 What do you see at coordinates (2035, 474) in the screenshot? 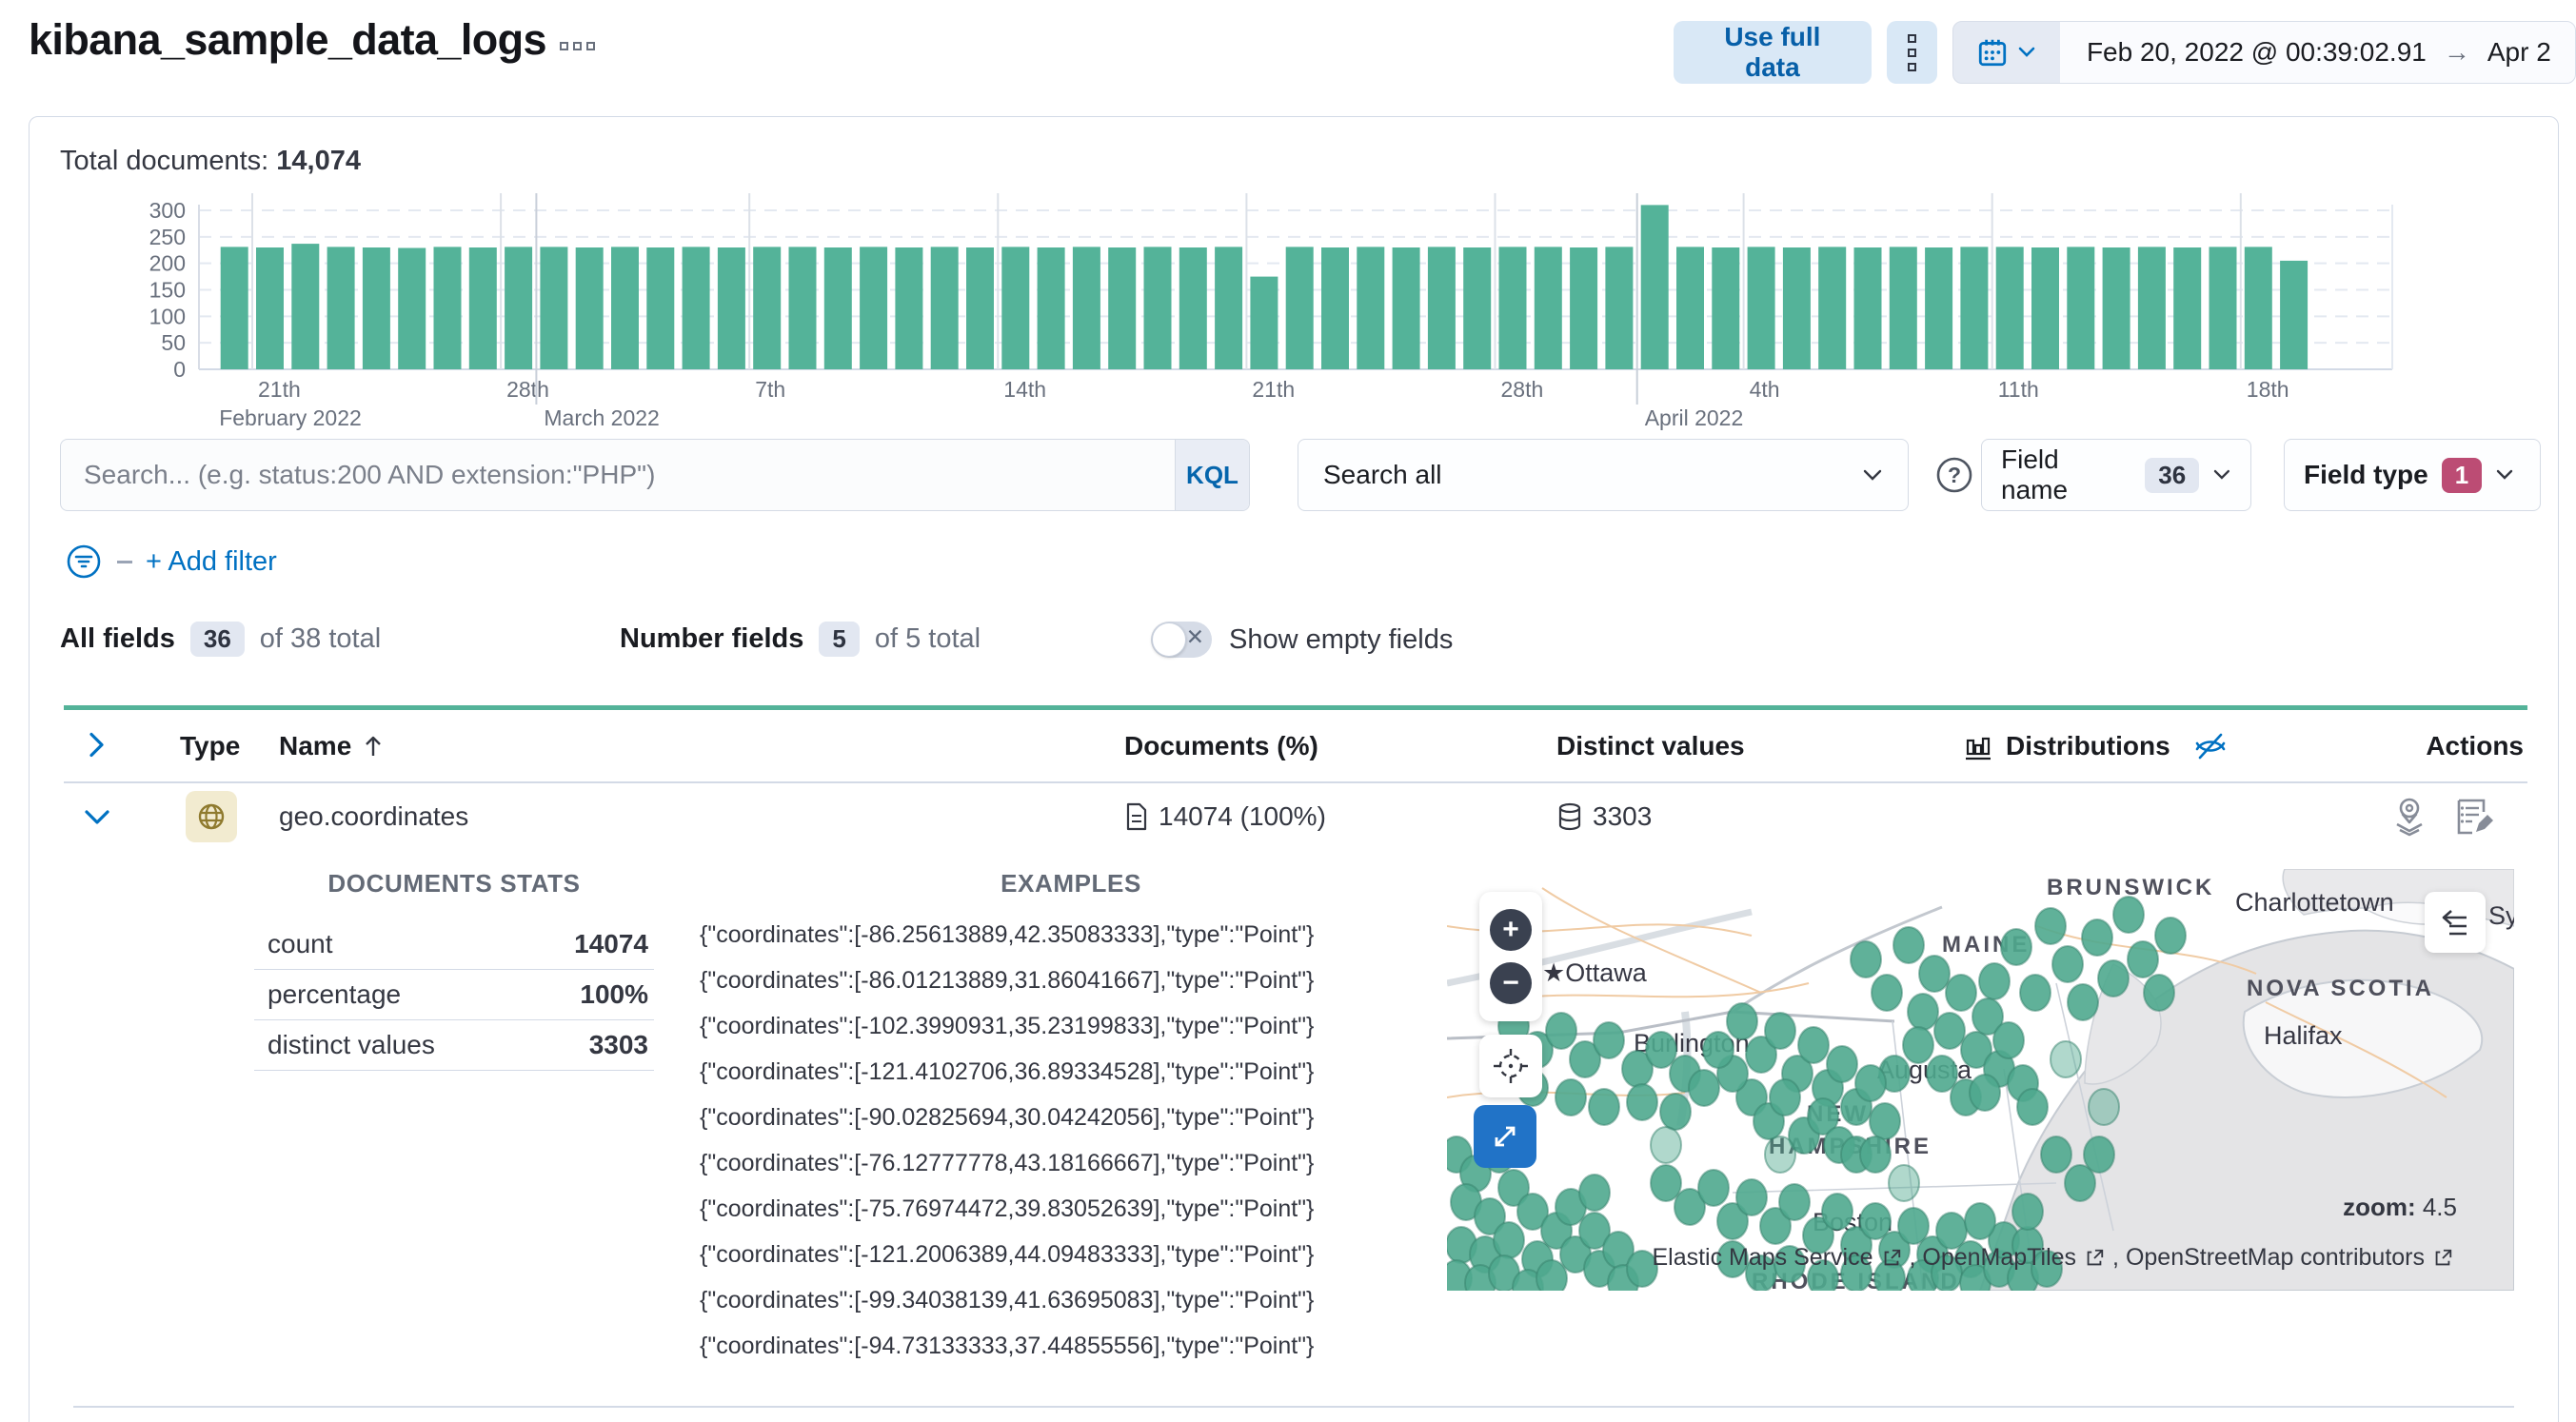
I see `field-name-label: Field name` at bounding box center [2035, 474].